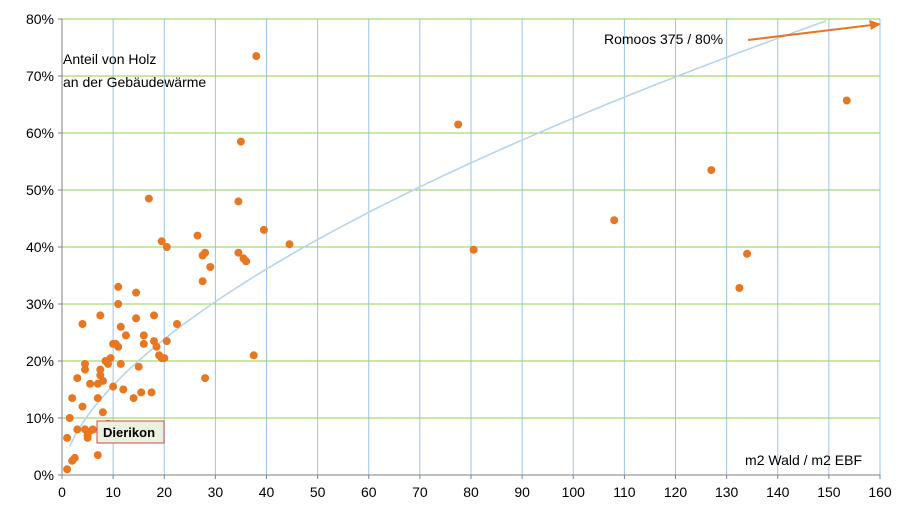 This screenshot has width=900, height=507. I want to click on x-tick-label: 160, so click(880, 492).